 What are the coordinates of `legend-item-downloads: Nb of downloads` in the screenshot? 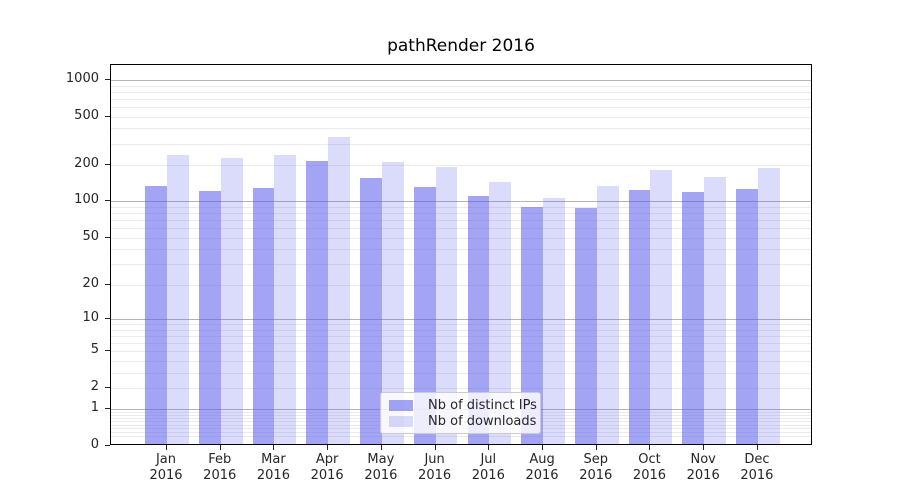 It's located at (462, 421).